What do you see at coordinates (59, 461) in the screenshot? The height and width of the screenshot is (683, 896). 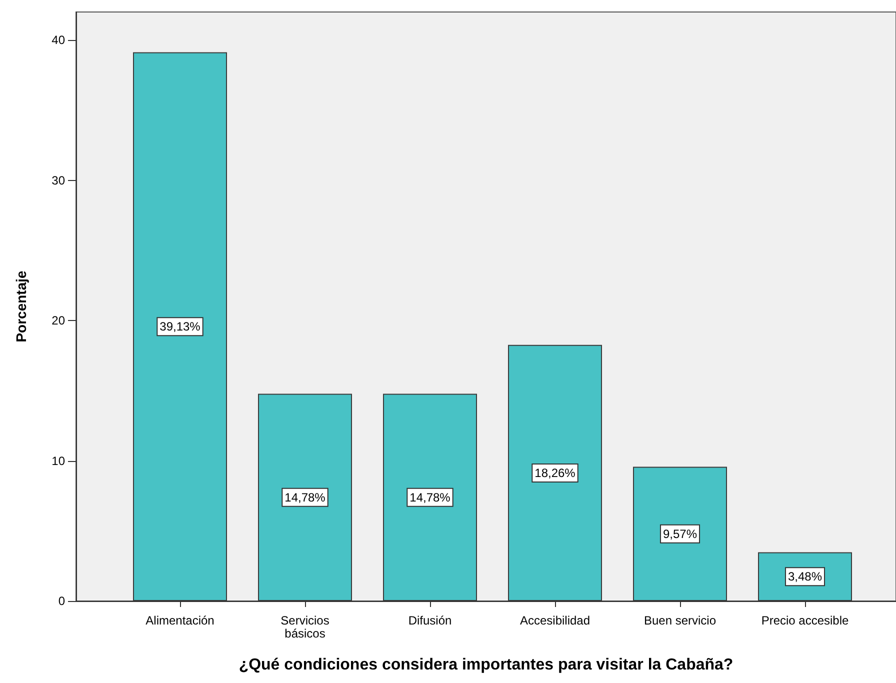 I see `y-tick-label: 10` at bounding box center [59, 461].